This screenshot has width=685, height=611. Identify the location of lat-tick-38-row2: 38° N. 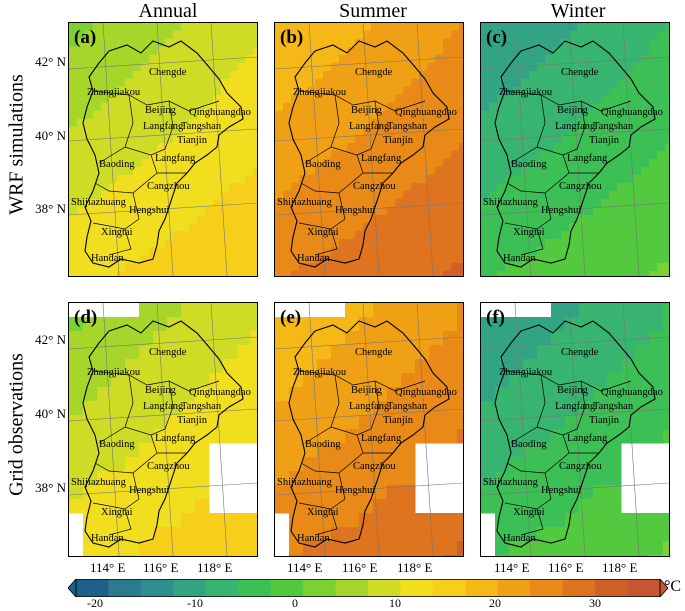
(50, 487).